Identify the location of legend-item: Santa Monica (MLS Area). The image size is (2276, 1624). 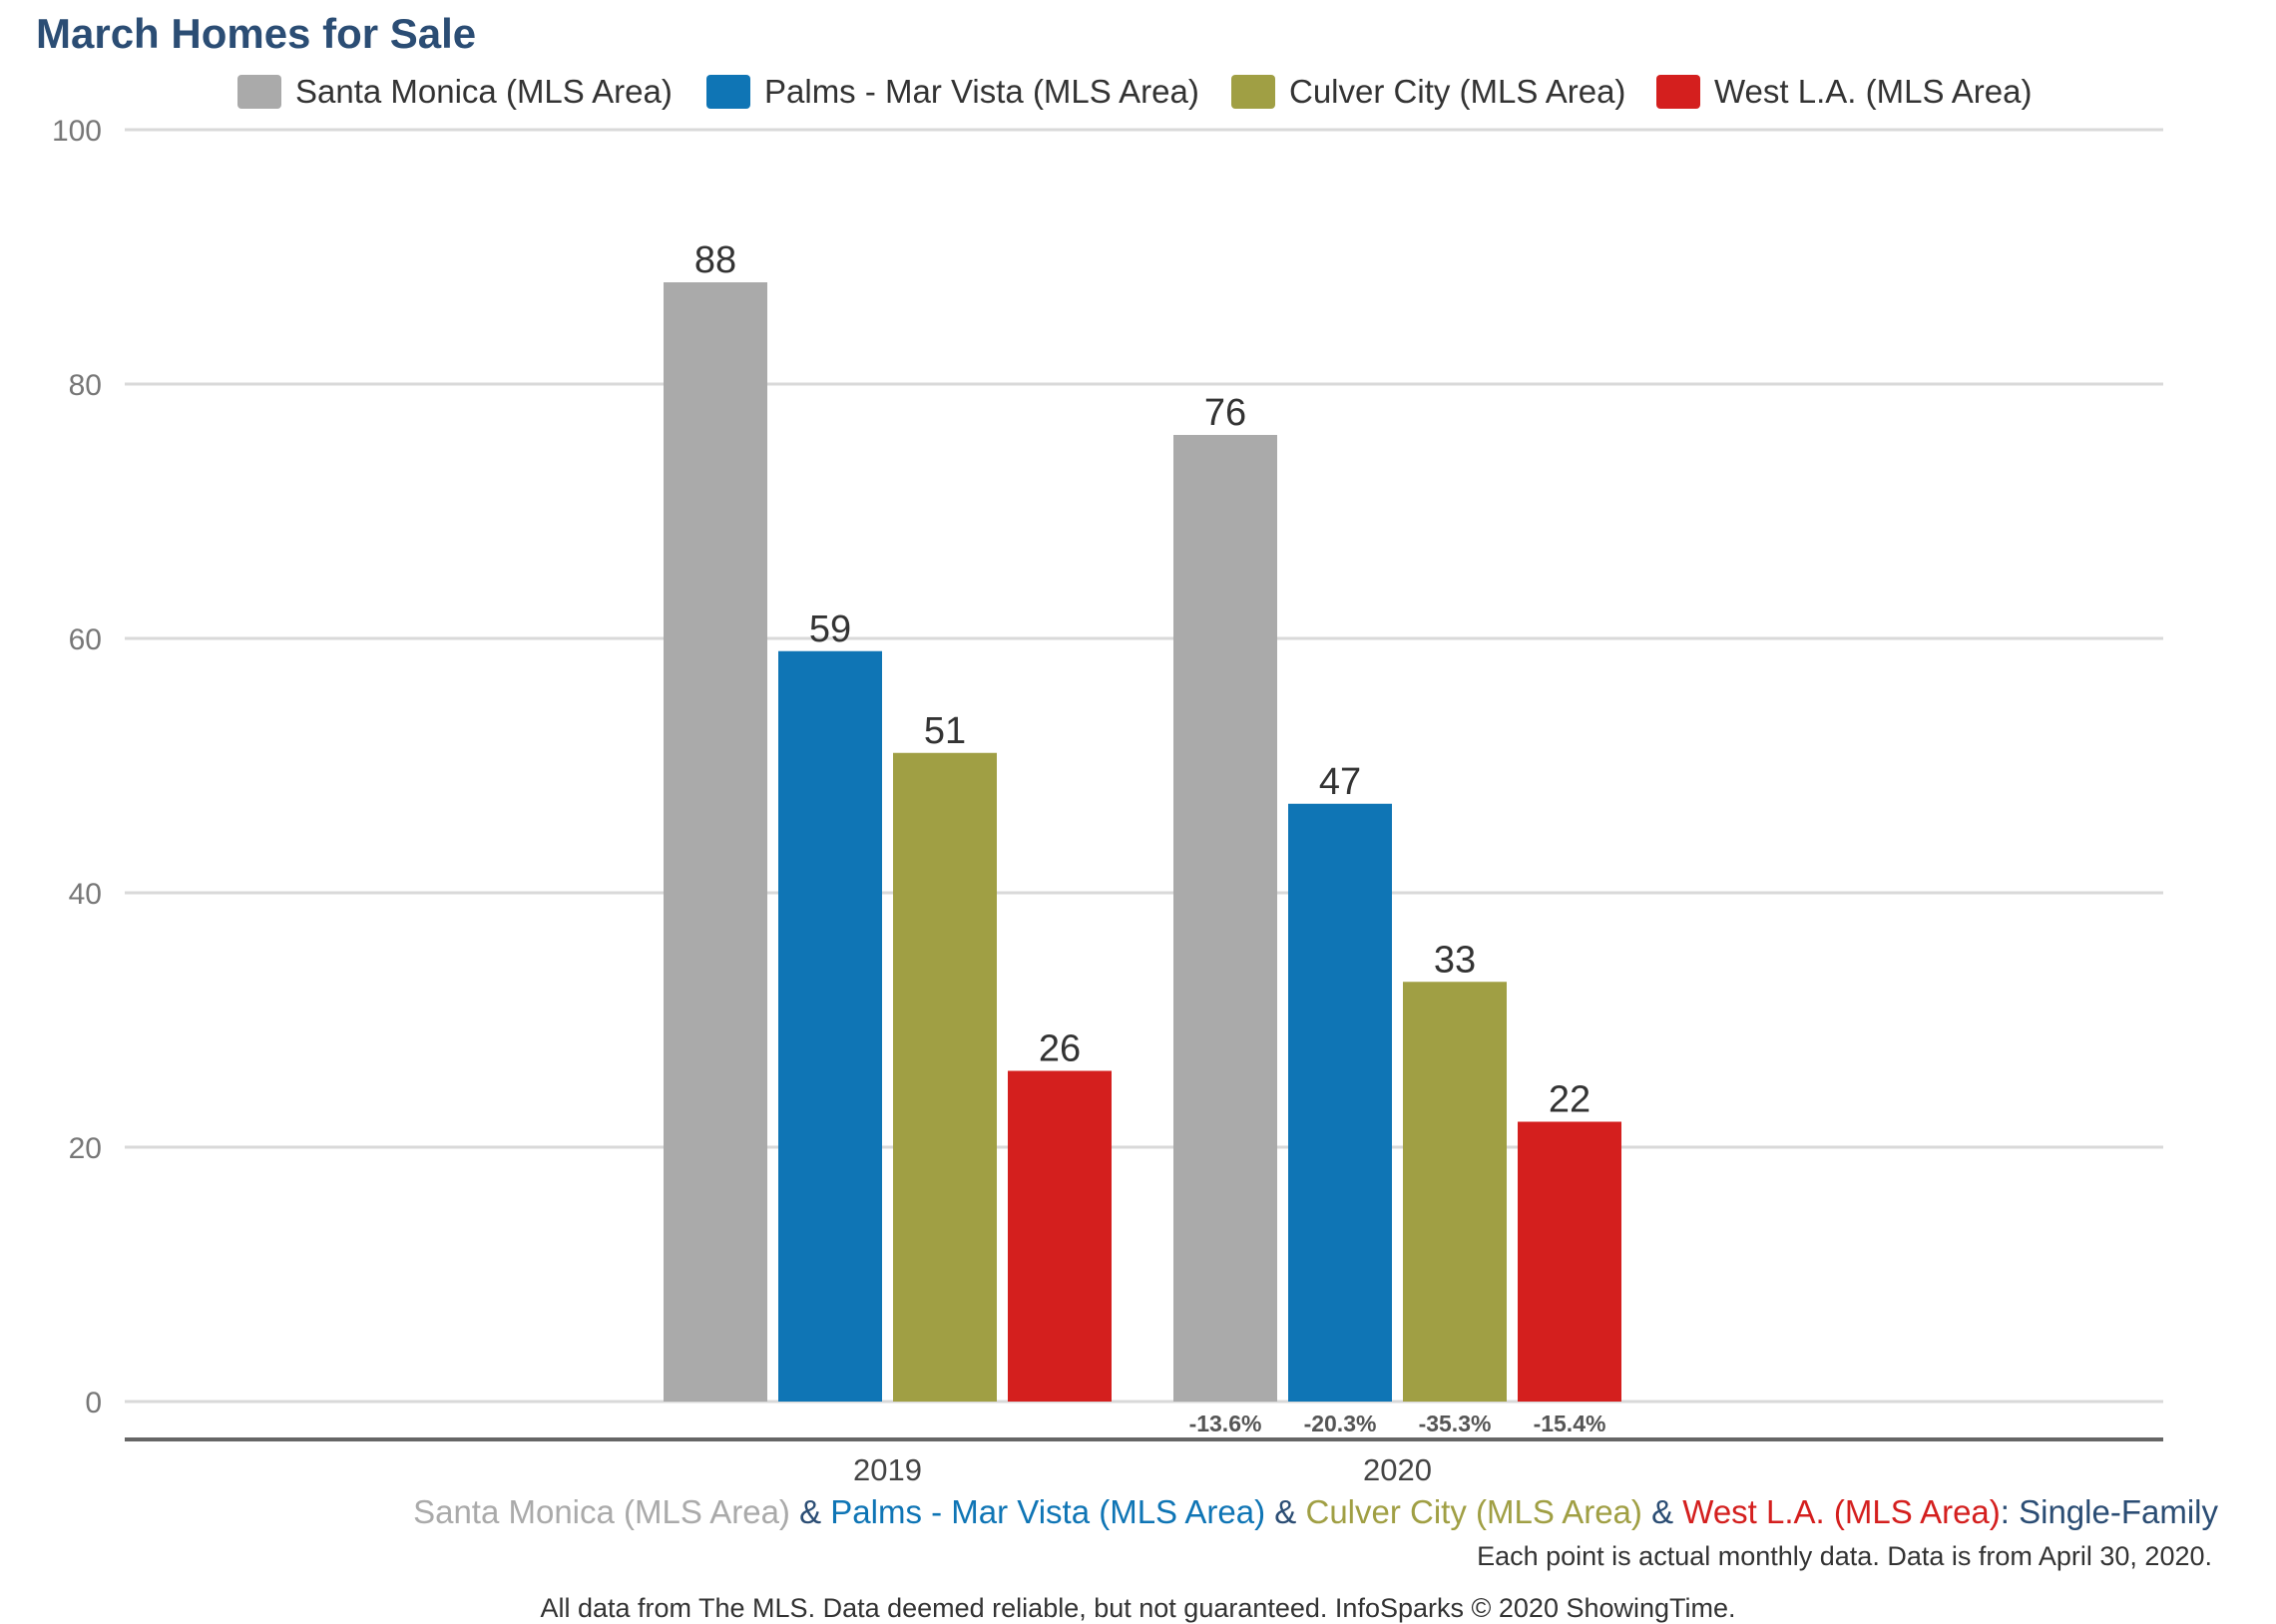
(455, 92).